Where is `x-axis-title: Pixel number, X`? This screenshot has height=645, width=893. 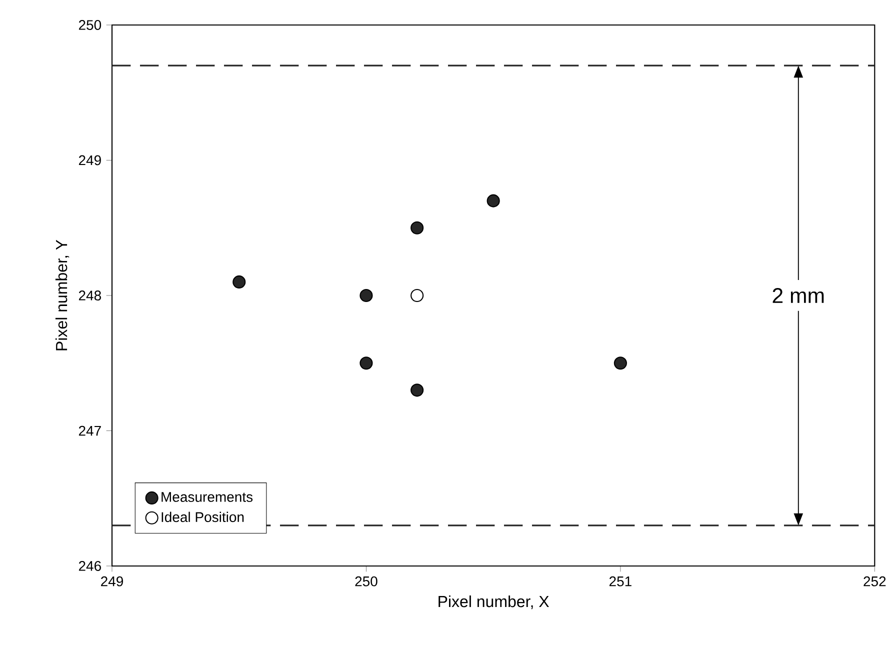
x-axis-title: Pixel number, X is located at coordinates (493, 602).